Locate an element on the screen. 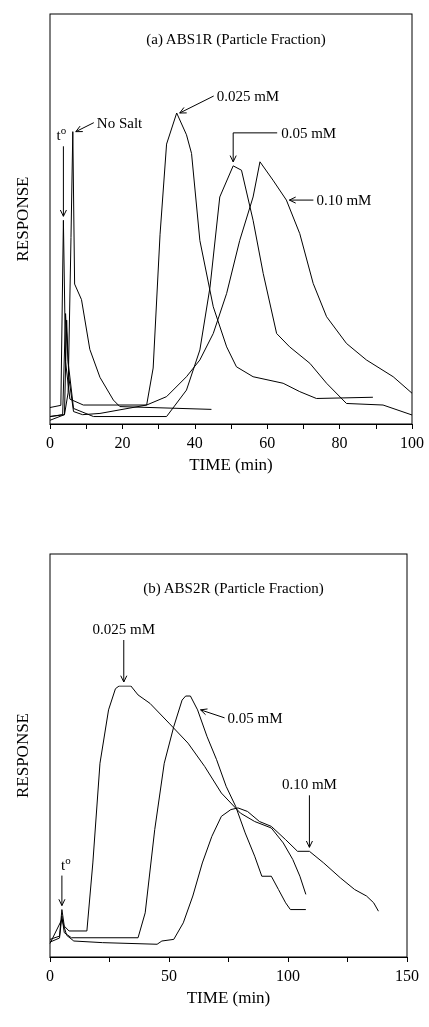 The height and width of the screenshot is (1027, 429). chart-title: (a) ABS1R (Particle Fraction) is located at coordinates (236, 39).